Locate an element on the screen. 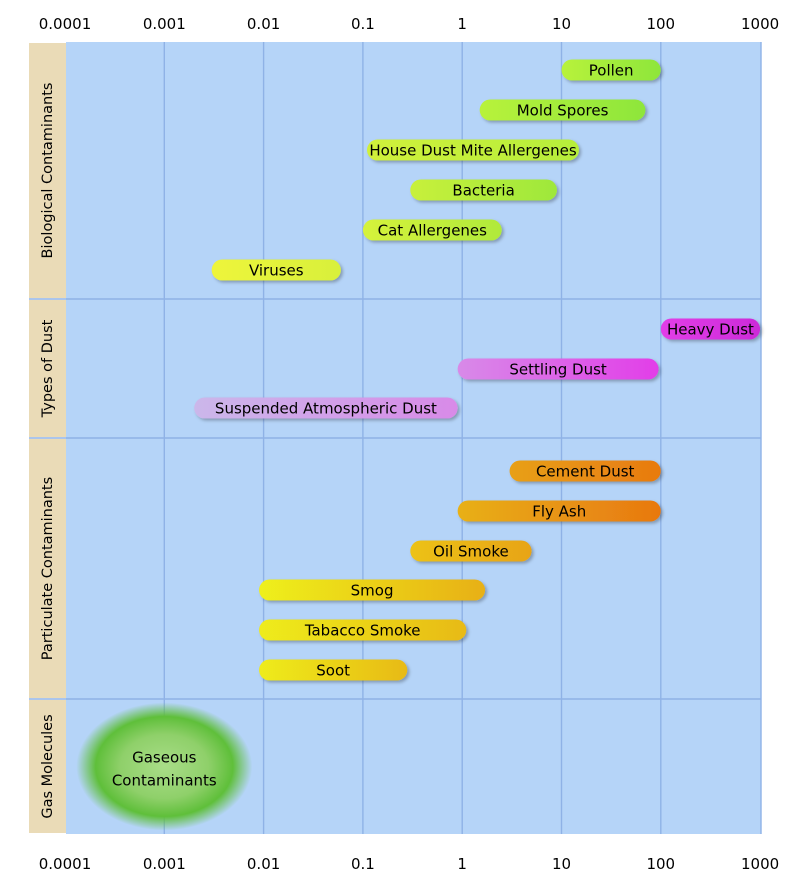 Image resolution: width=800 pixels, height=892 pixels. group-label: Particulate Contaminants is located at coordinates (48, 568).